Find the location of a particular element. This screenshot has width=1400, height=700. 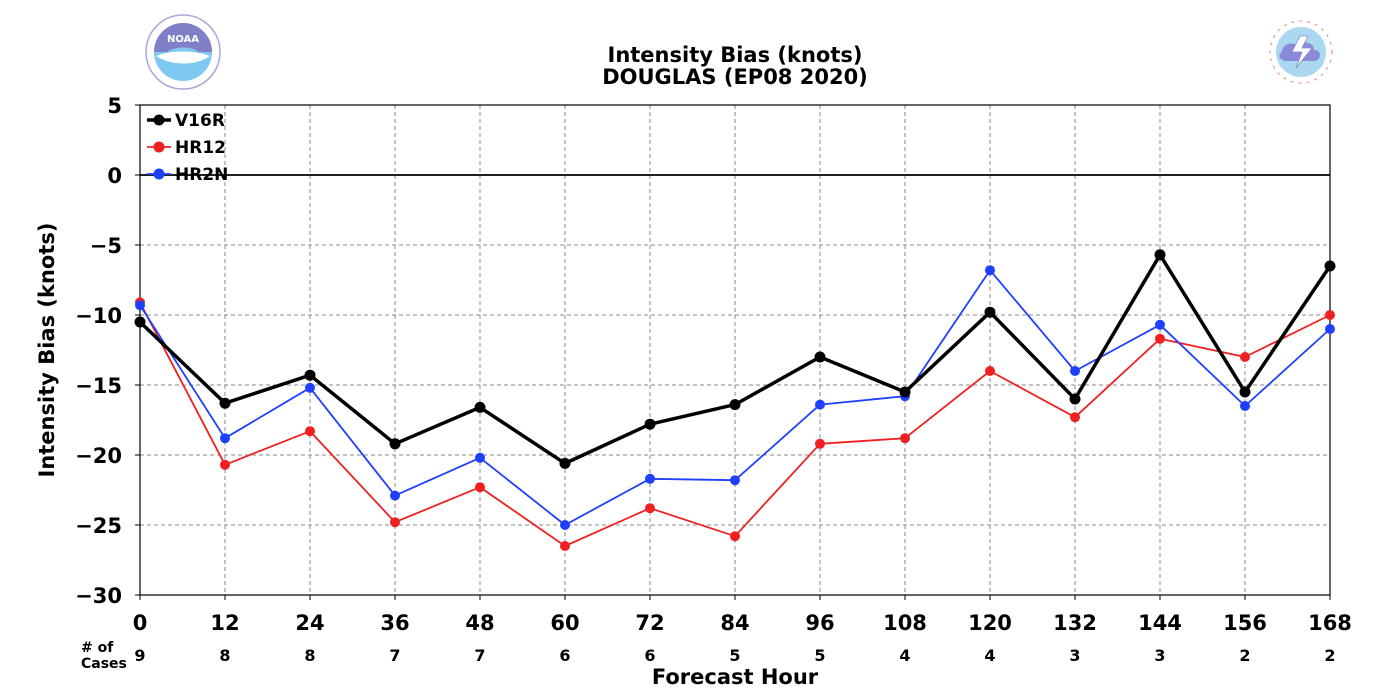

y-axis-label: Intensity Bias (knots) is located at coordinates (47, 350).